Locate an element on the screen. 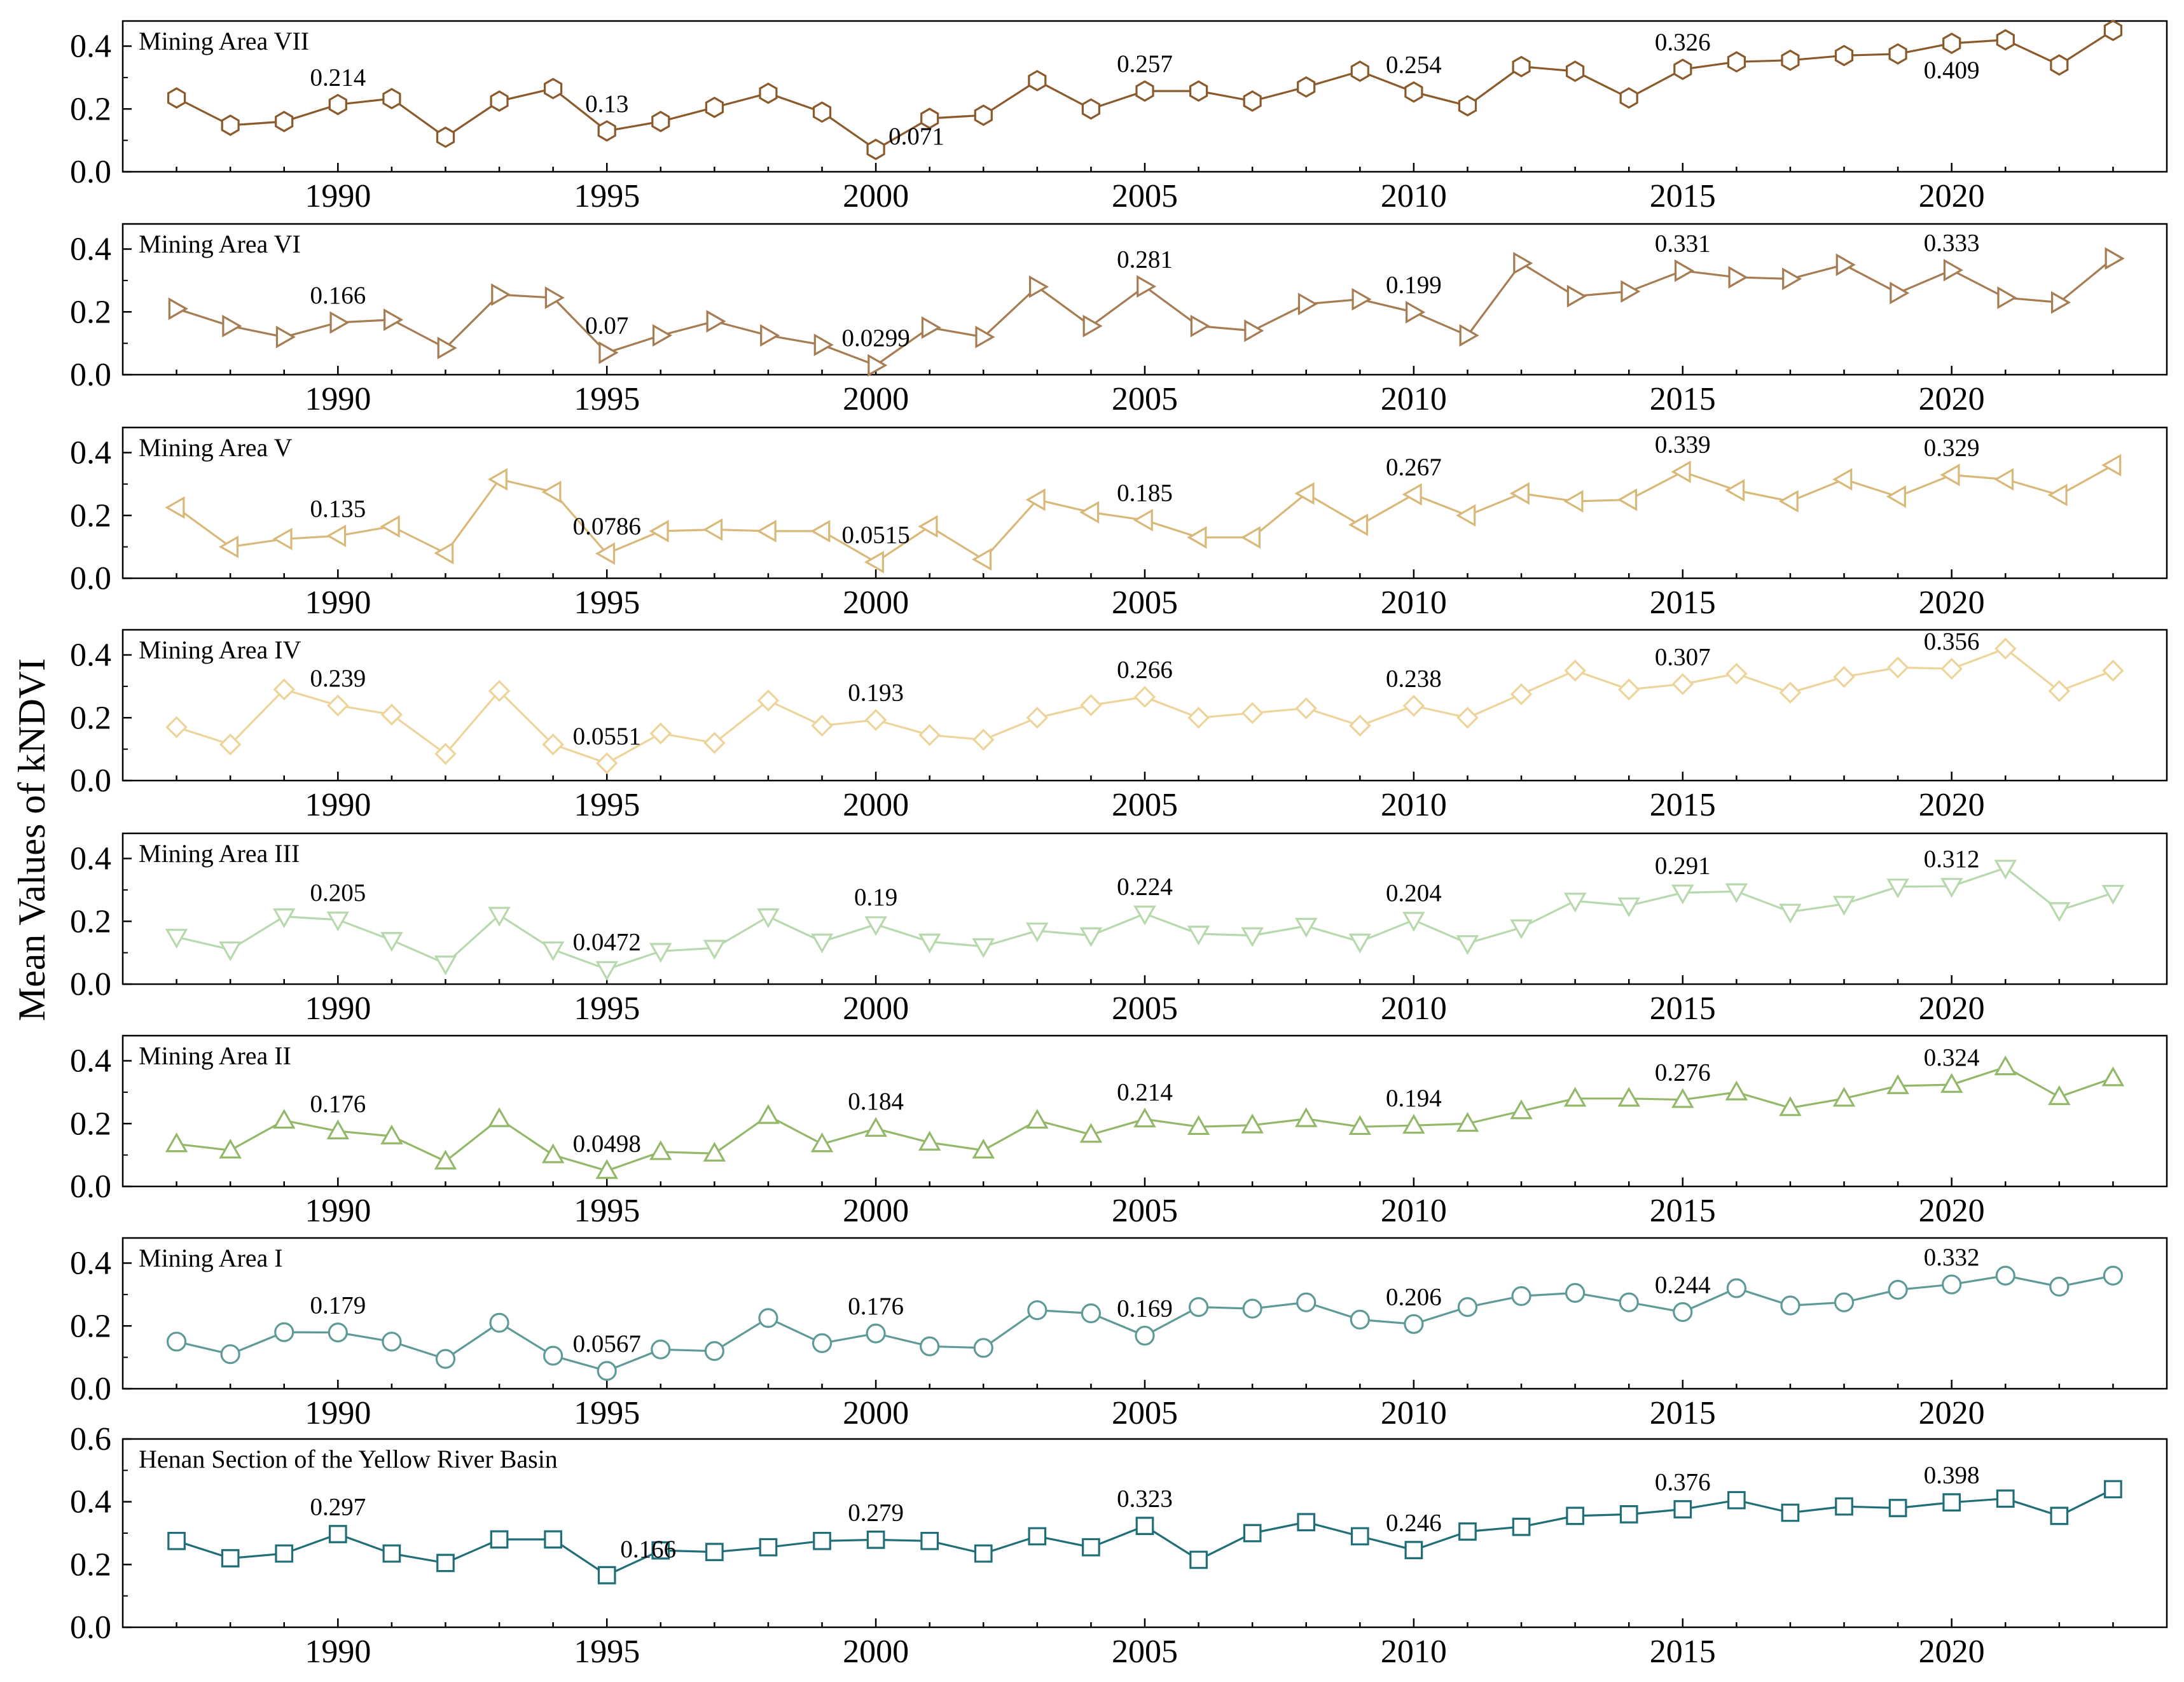 The width and height of the screenshot is (2184, 1682). data-label: 0.0299 is located at coordinates (875, 338).